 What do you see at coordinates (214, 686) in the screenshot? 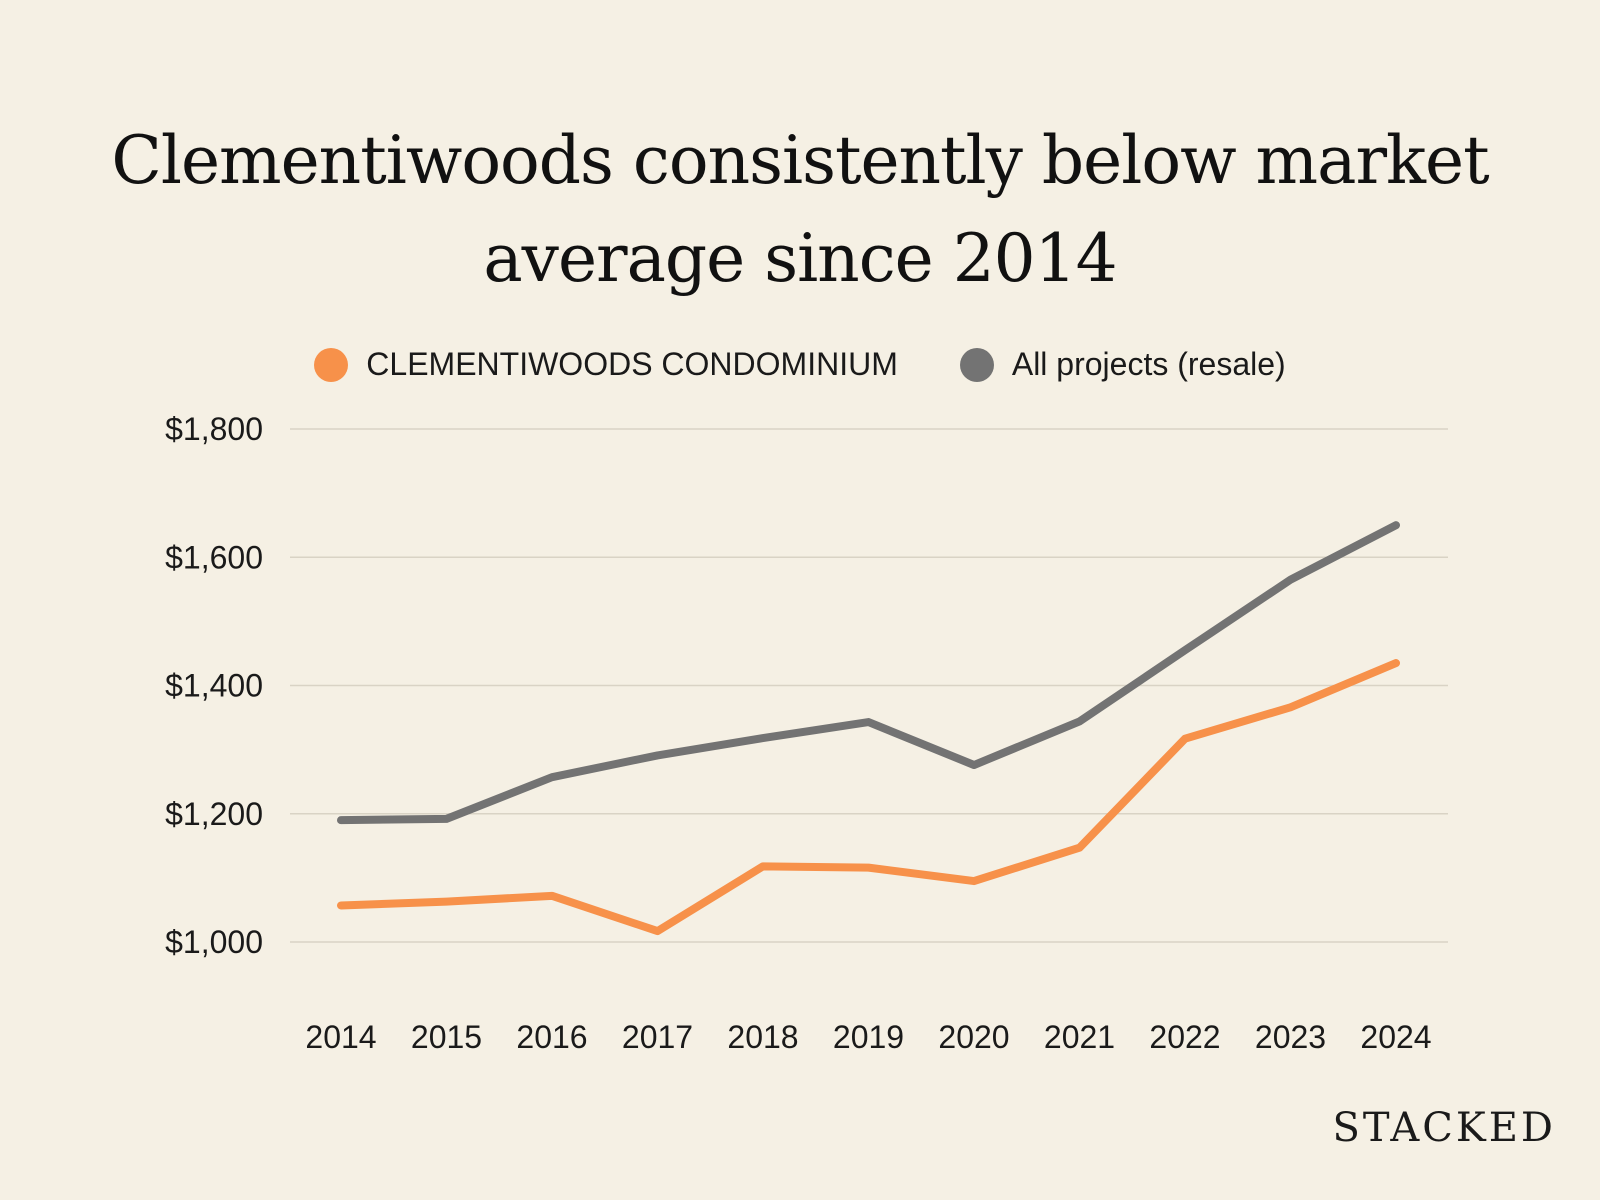
I see `y-tick-label-1400: $1,400` at bounding box center [214, 686].